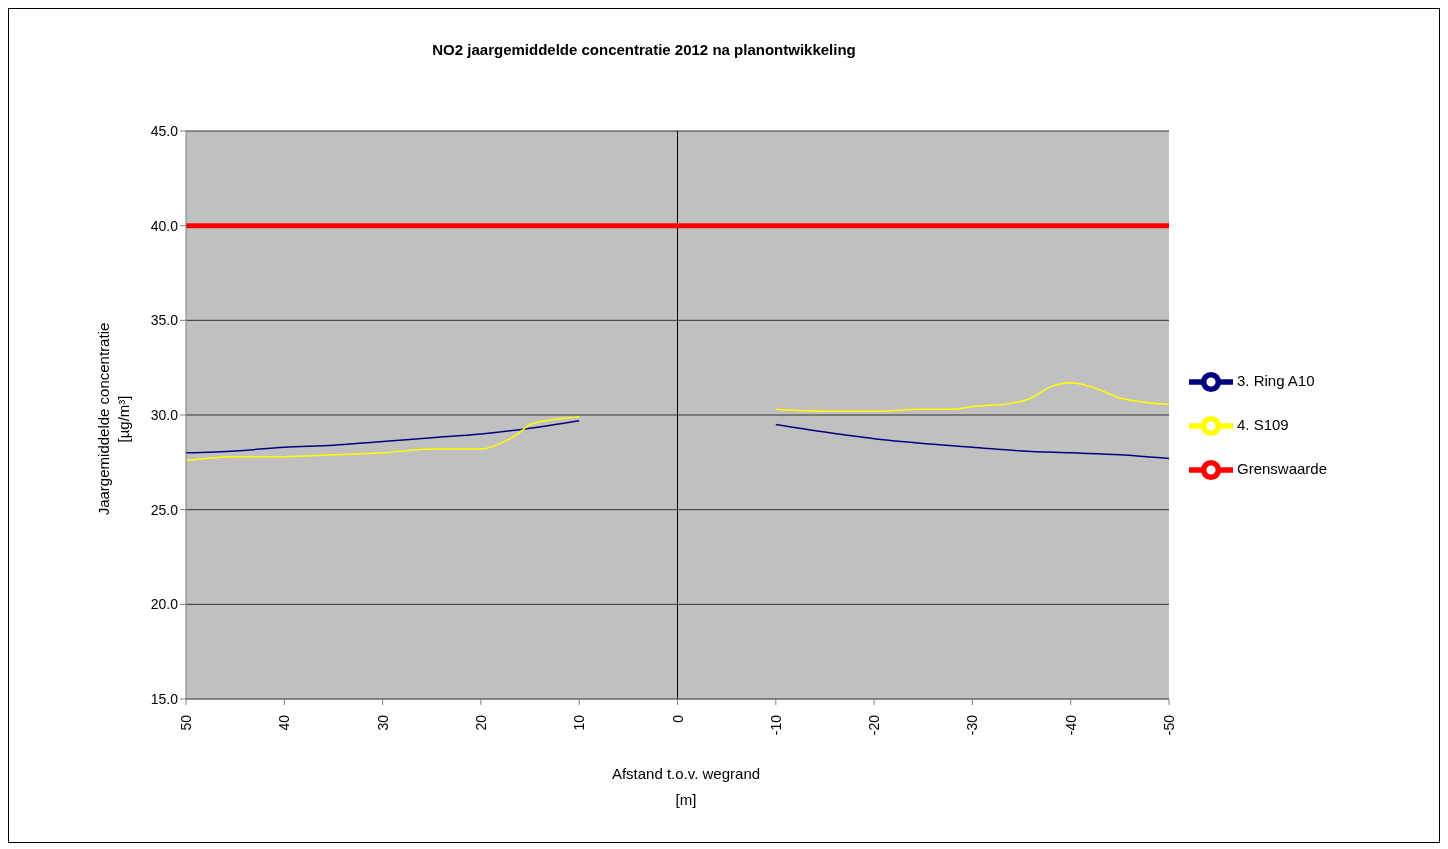 The image size is (1448, 849). I want to click on y-tick-label: 45.0, so click(164, 130).